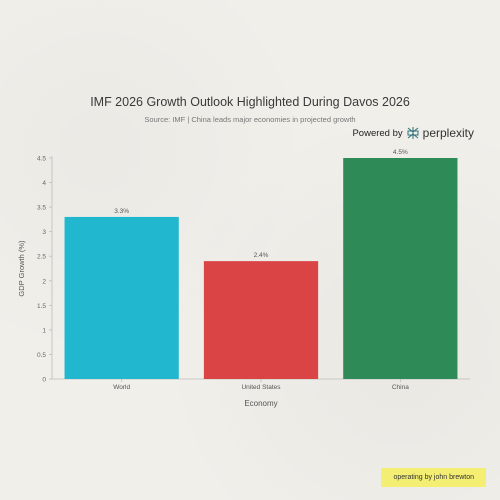 This screenshot has width=500, height=500. What do you see at coordinates (433, 477) in the screenshot?
I see `author-badge: operating by john brewton` at bounding box center [433, 477].